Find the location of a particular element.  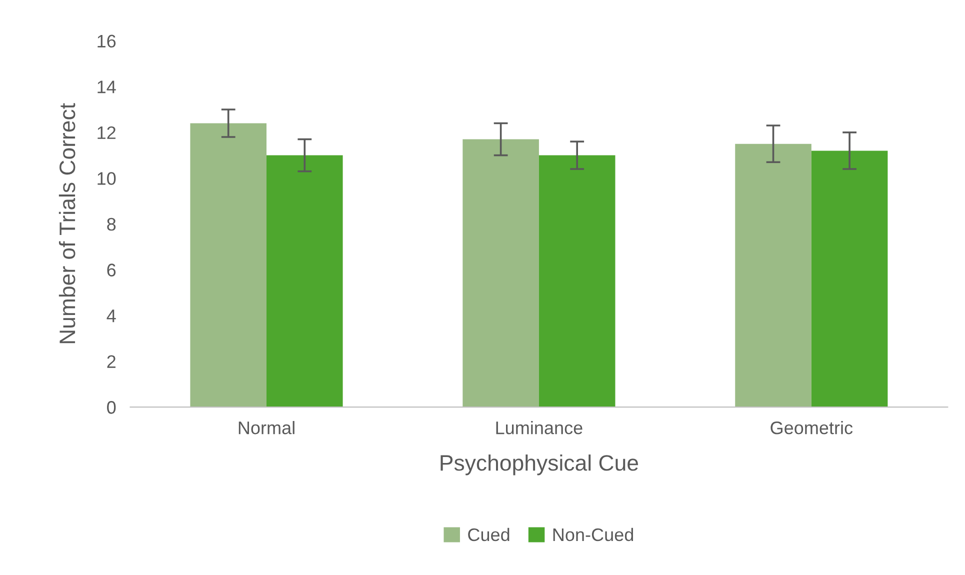

y-tick-label: 0 is located at coordinates (111, 407).